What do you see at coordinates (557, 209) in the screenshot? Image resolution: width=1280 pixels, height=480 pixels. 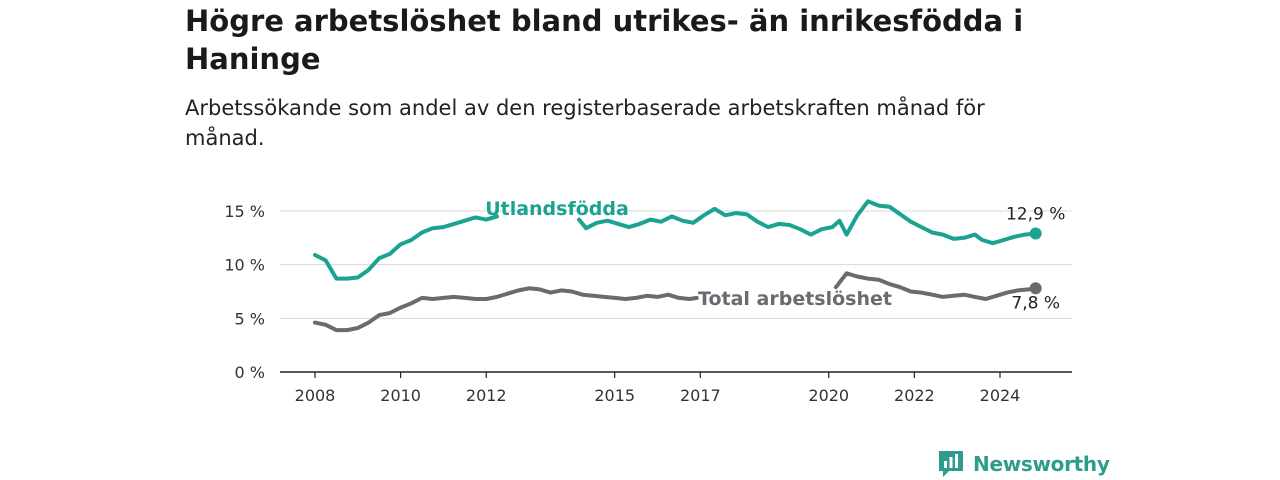 I see `series-name-label: Utlandsfödda` at bounding box center [557, 209].